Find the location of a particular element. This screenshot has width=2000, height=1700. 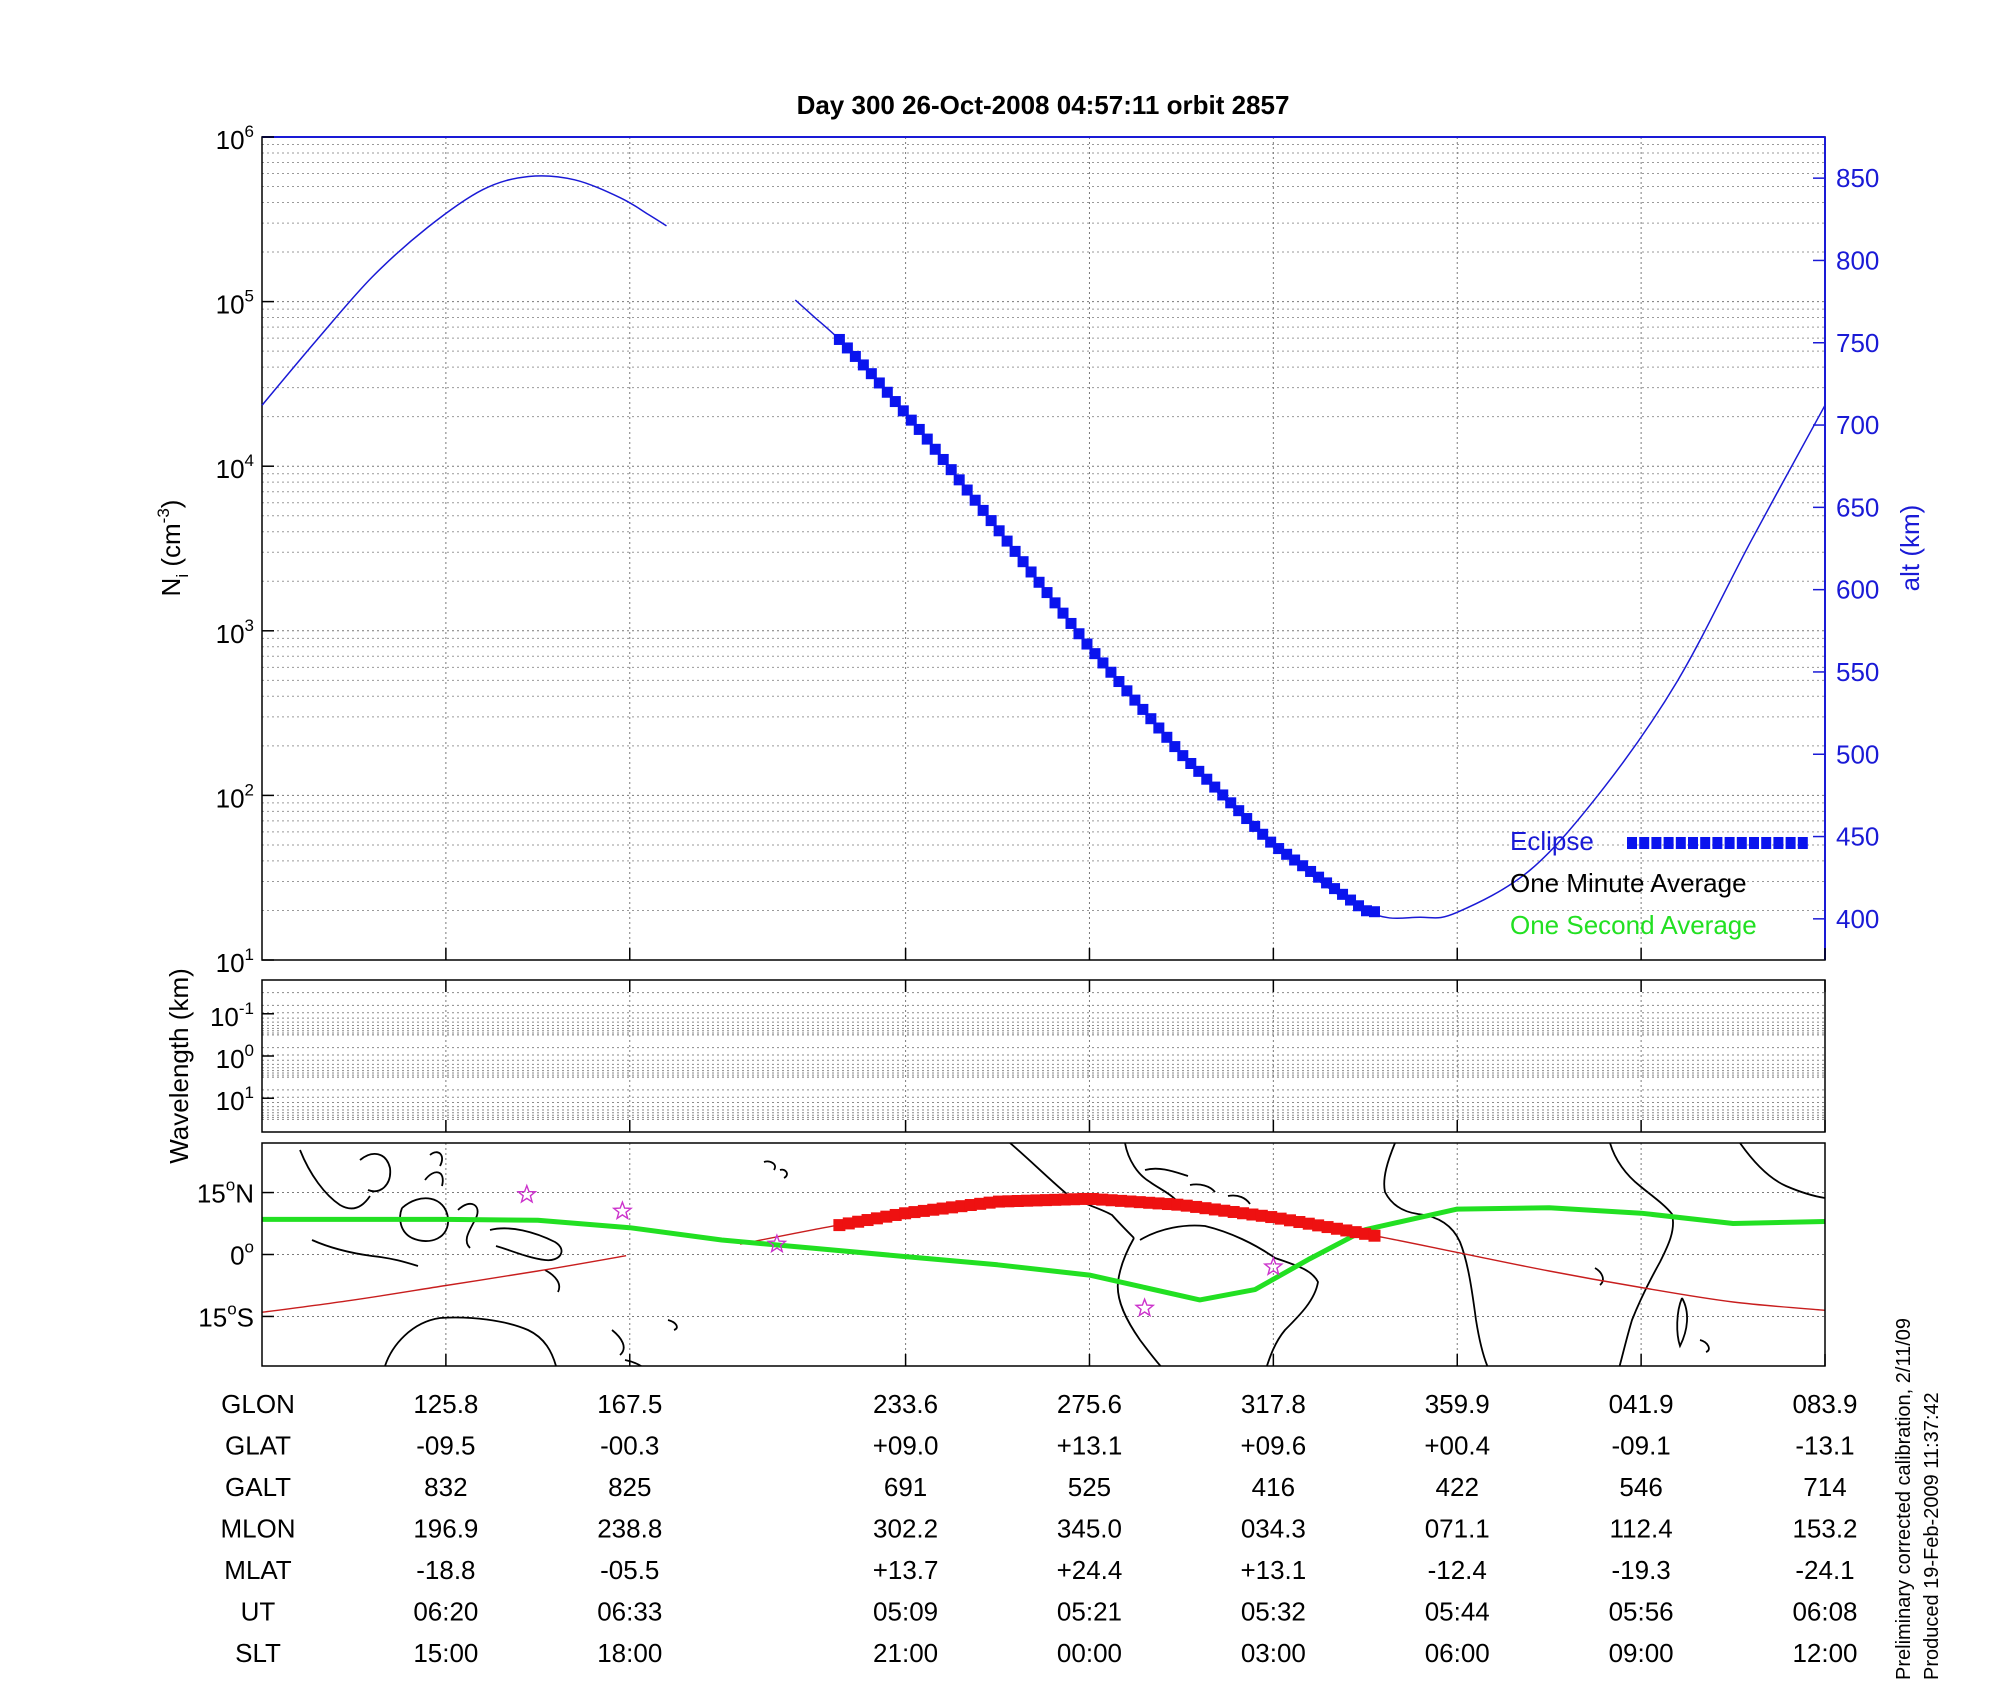

hemisphere: N is located at coordinates (244, 1194).